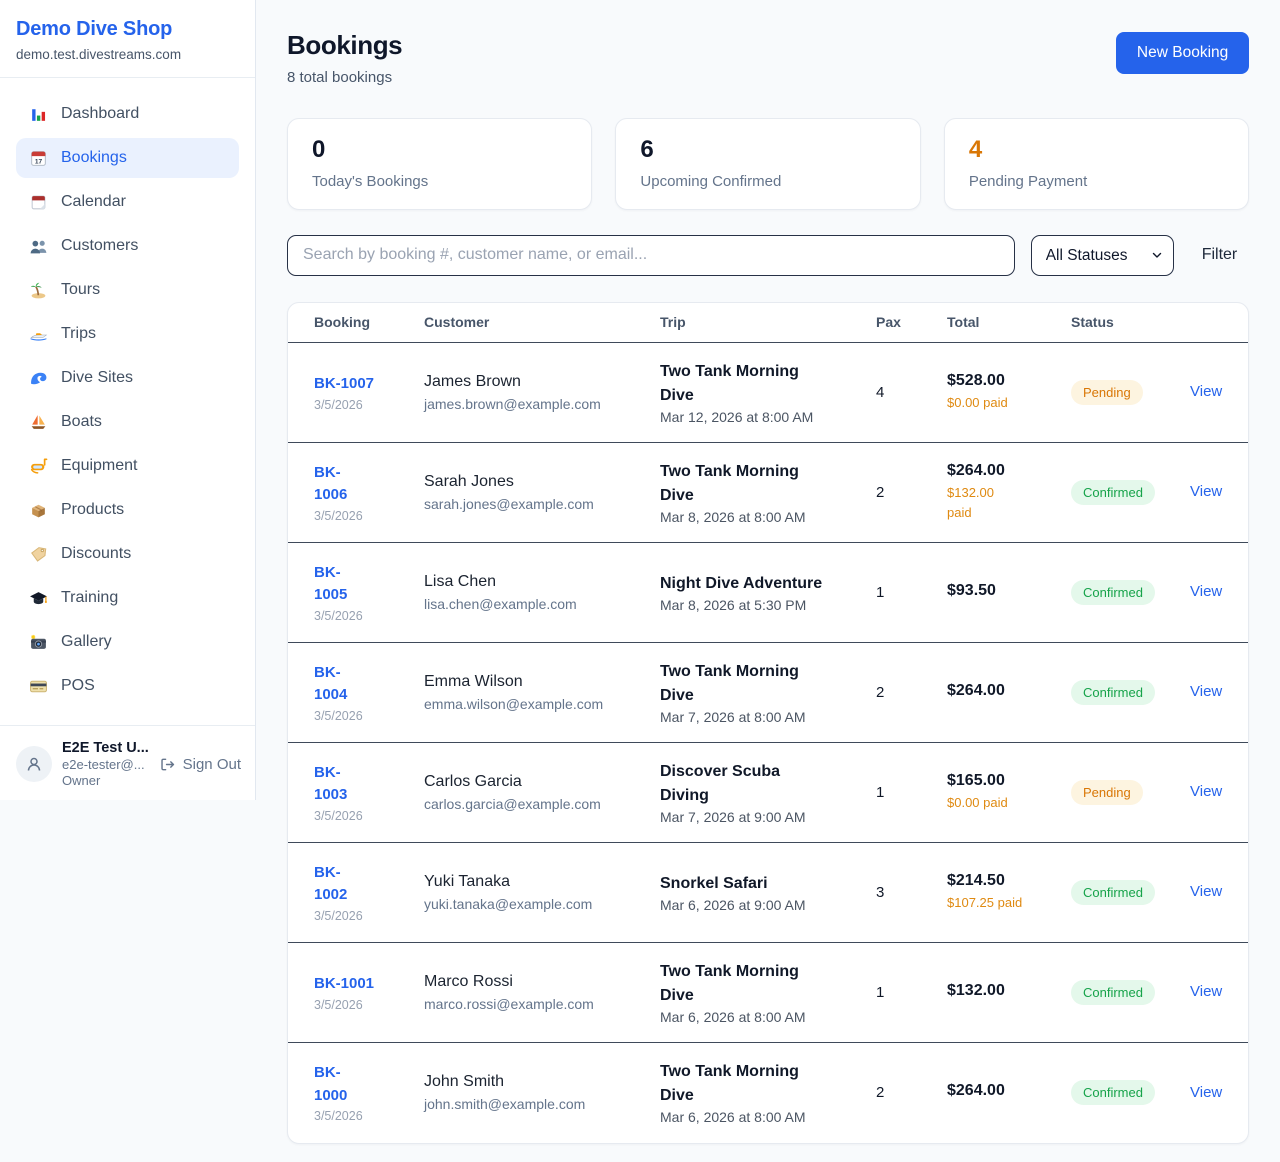 The image size is (1280, 1162). What do you see at coordinates (331, 683) in the screenshot?
I see `booking-id-link: BK- 1004` at bounding box center [331, 683].